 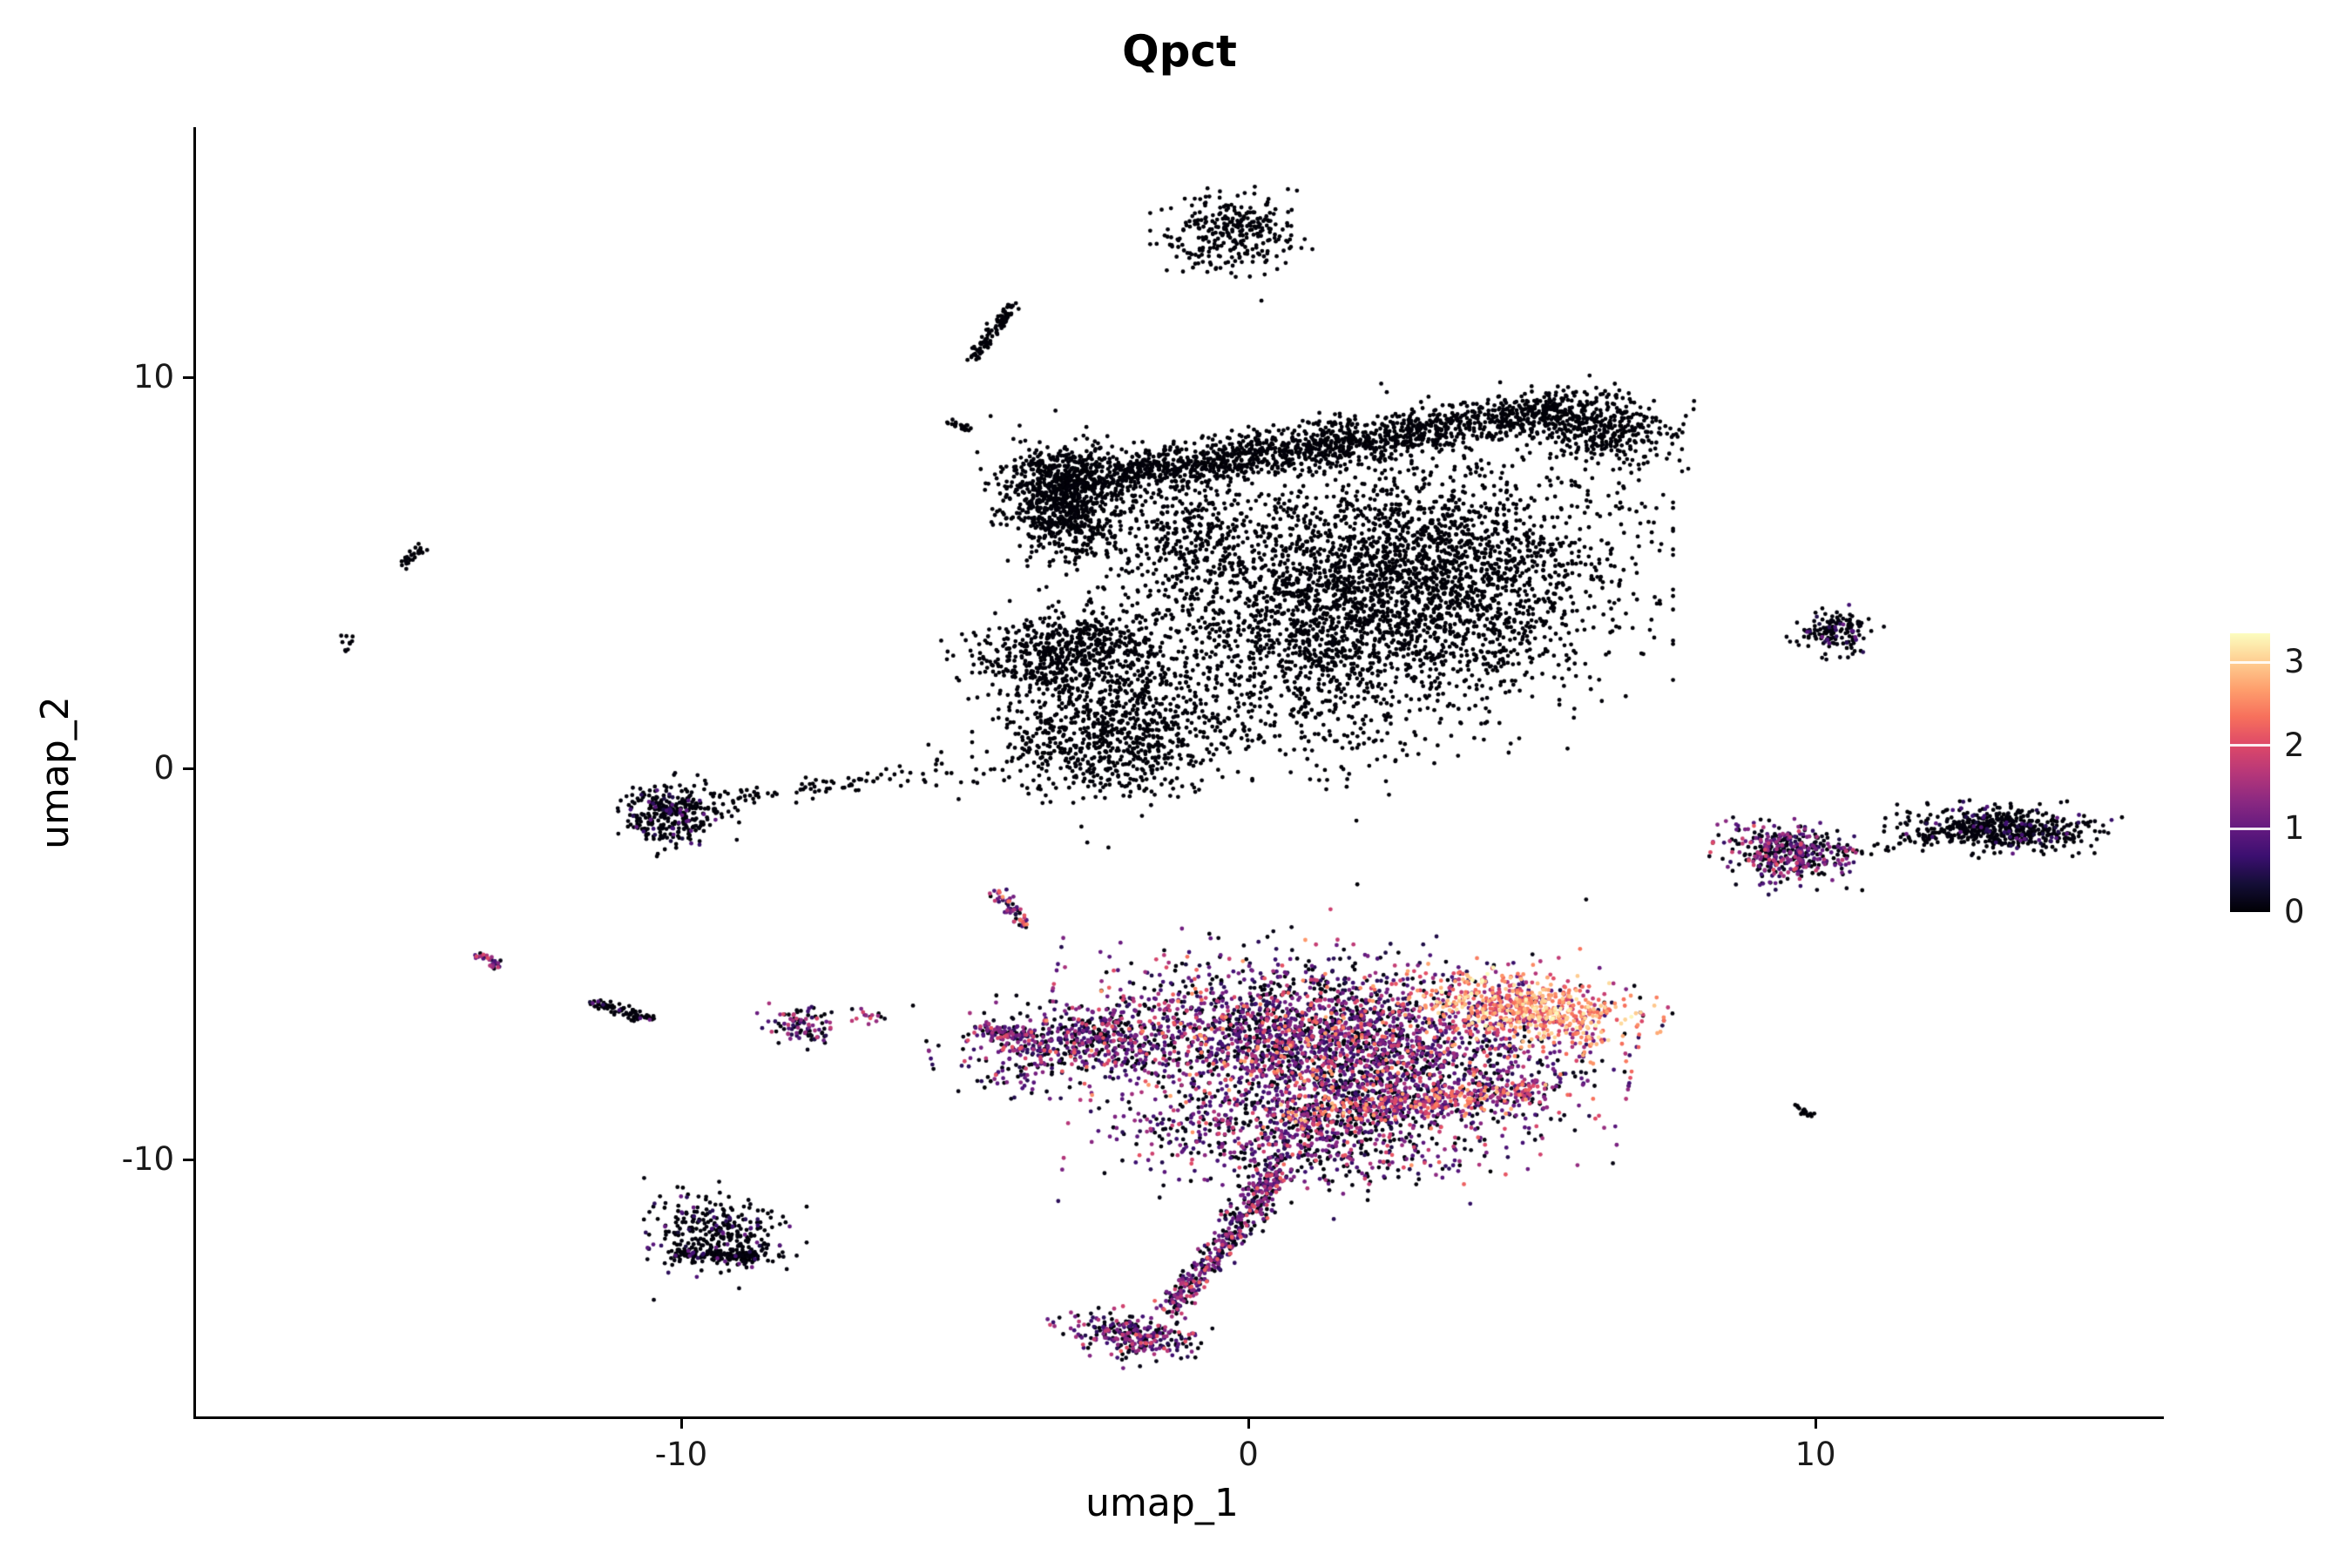 What do you see at coordinates (1248, 1454) in the screenshot?
I see `x-tick-label: 0` at bounding box center [1248, 1454].